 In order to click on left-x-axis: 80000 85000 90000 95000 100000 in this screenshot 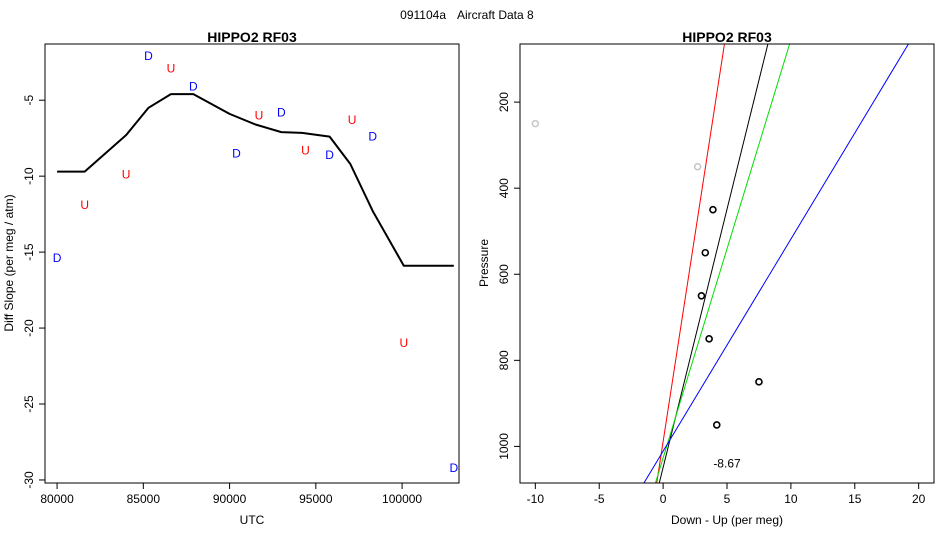, I will do `click(231, 494)`.